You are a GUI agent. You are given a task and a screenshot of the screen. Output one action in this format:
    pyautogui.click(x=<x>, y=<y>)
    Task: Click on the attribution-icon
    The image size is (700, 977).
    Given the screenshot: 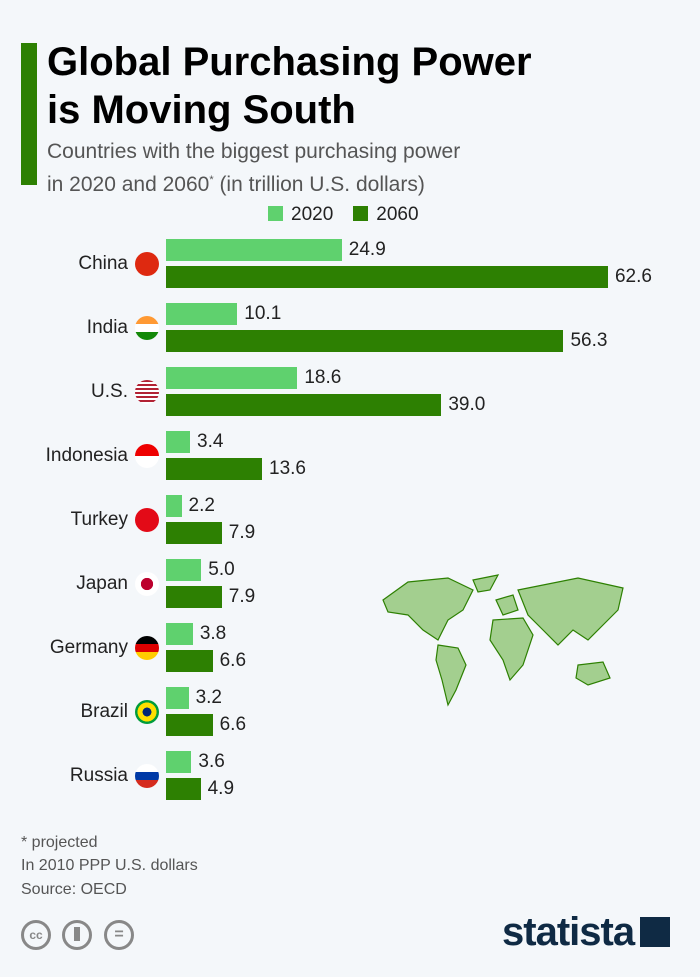 What is the action you would take?
    pyautogui.click(x=77, y=935)
    